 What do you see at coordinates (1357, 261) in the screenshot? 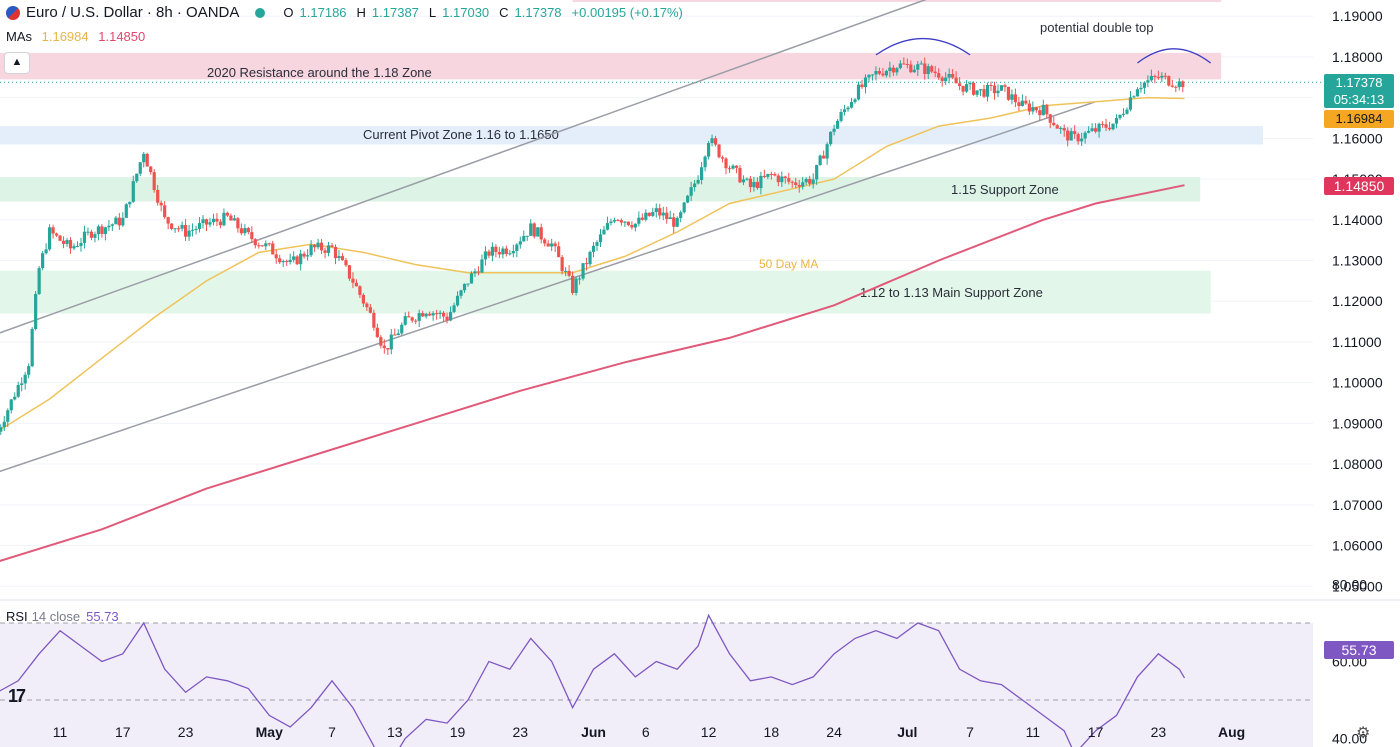
I see `price-tick-label: 1.13000` at bounding box center [1357, 261].